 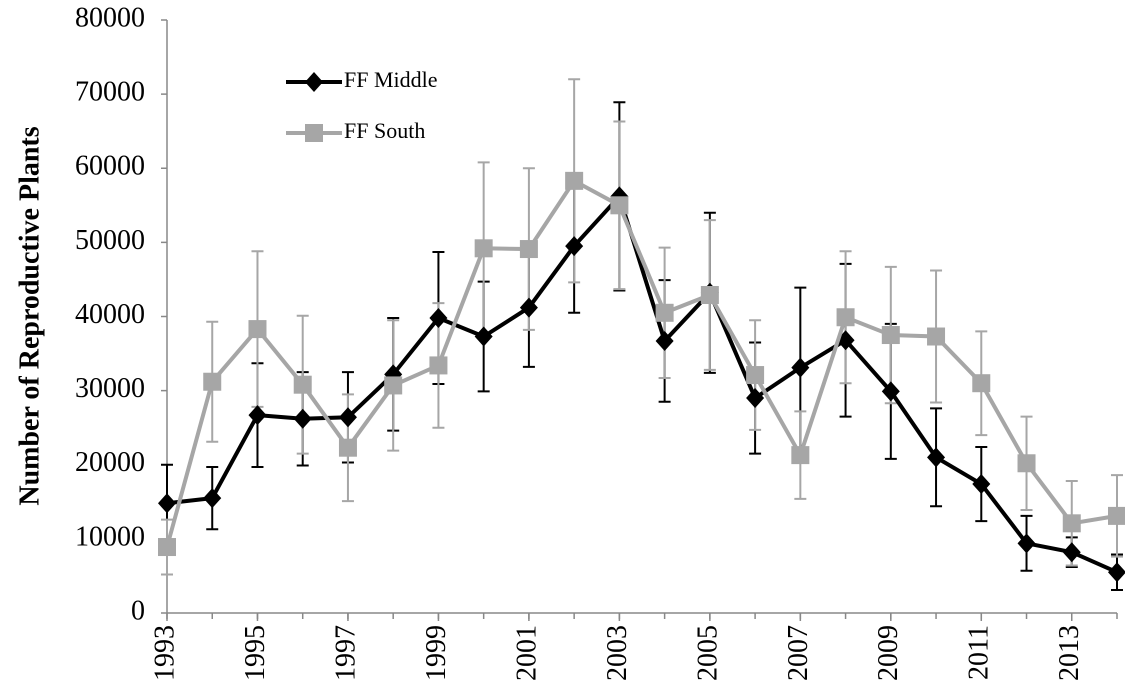 I want to click on x-tick-label: 2007, so click(x=798, y=653).